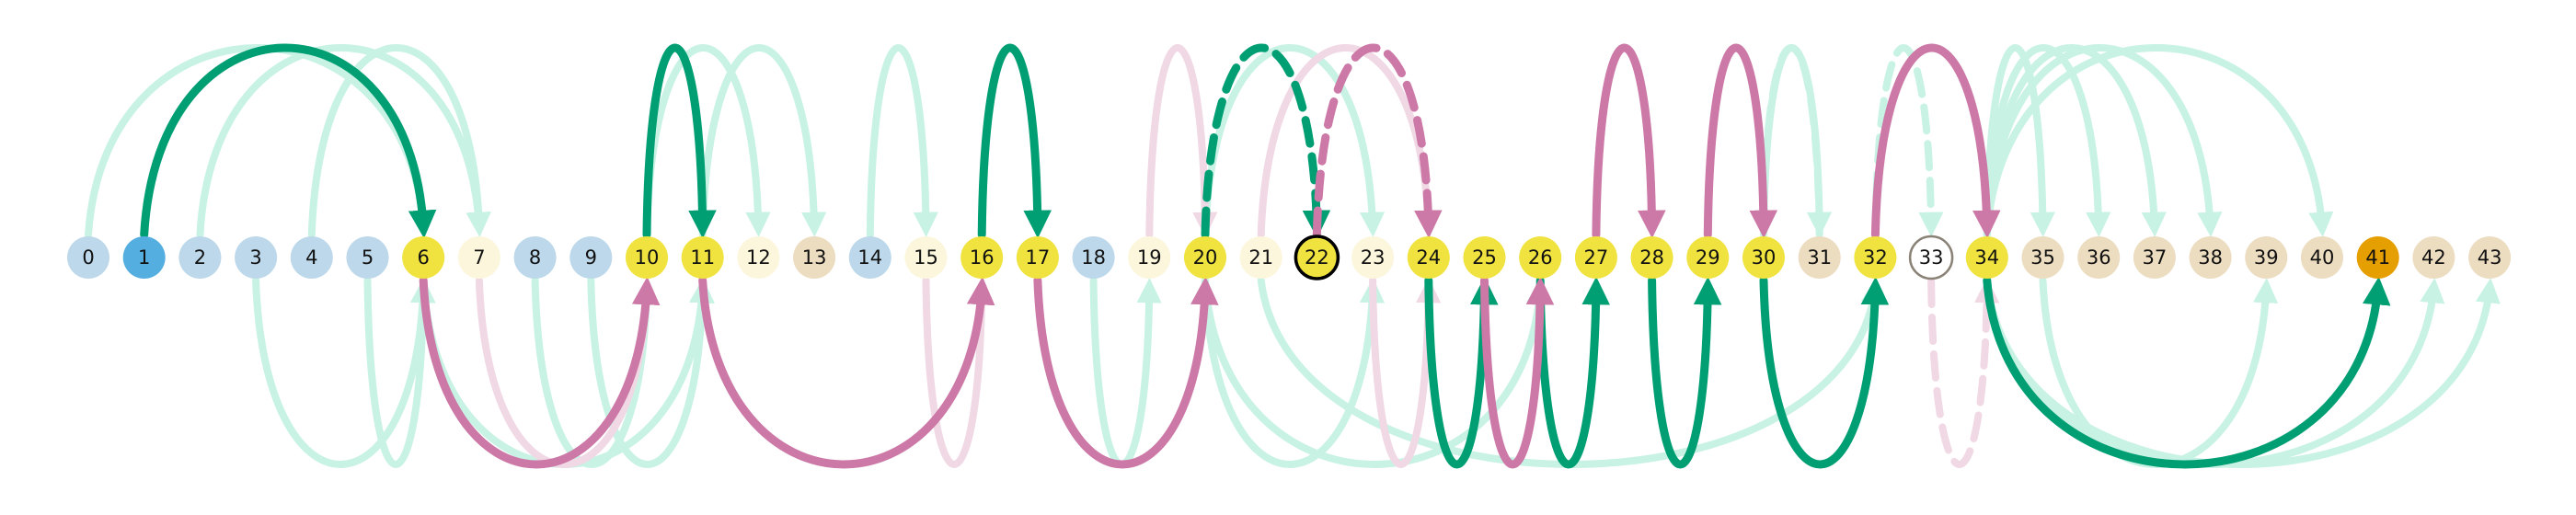 Image resolution: width=2576 pixels, height=515 pixels. I want to click on node-label: 30, so click(1764, 257).